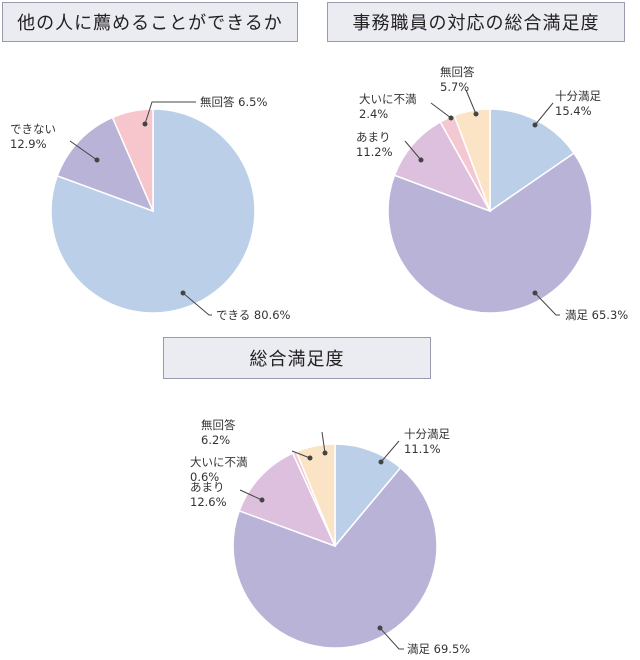 This screenshot has height=660, width=640. What do you see at coordinates (373, 137) in the screenshot?
I see `slice-label-chart2-3: あまり` at bounding box center [373, 137].